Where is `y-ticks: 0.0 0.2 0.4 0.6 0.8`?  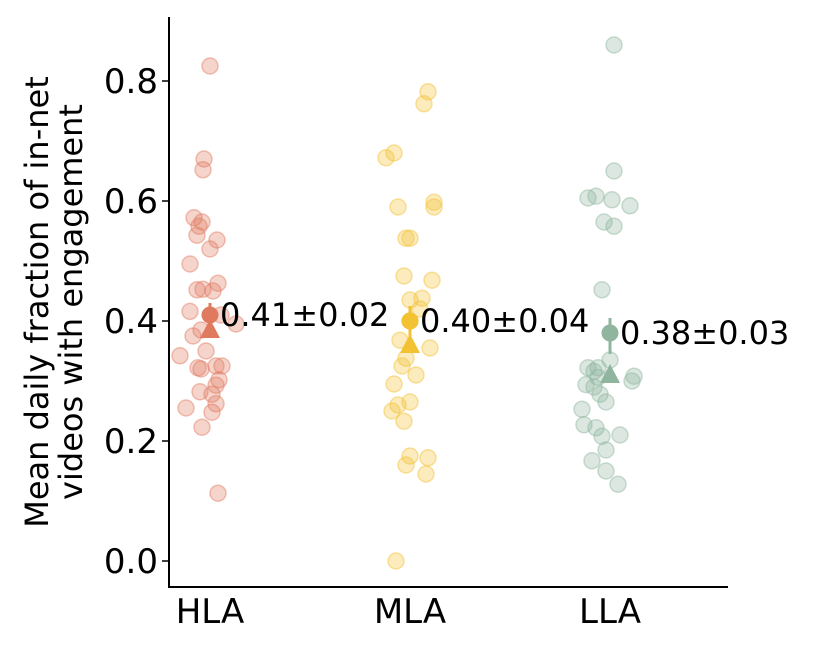 y-ticks: 0.0 0.2 0.4 0.6 0.8 is located at coordinates (136, 322).